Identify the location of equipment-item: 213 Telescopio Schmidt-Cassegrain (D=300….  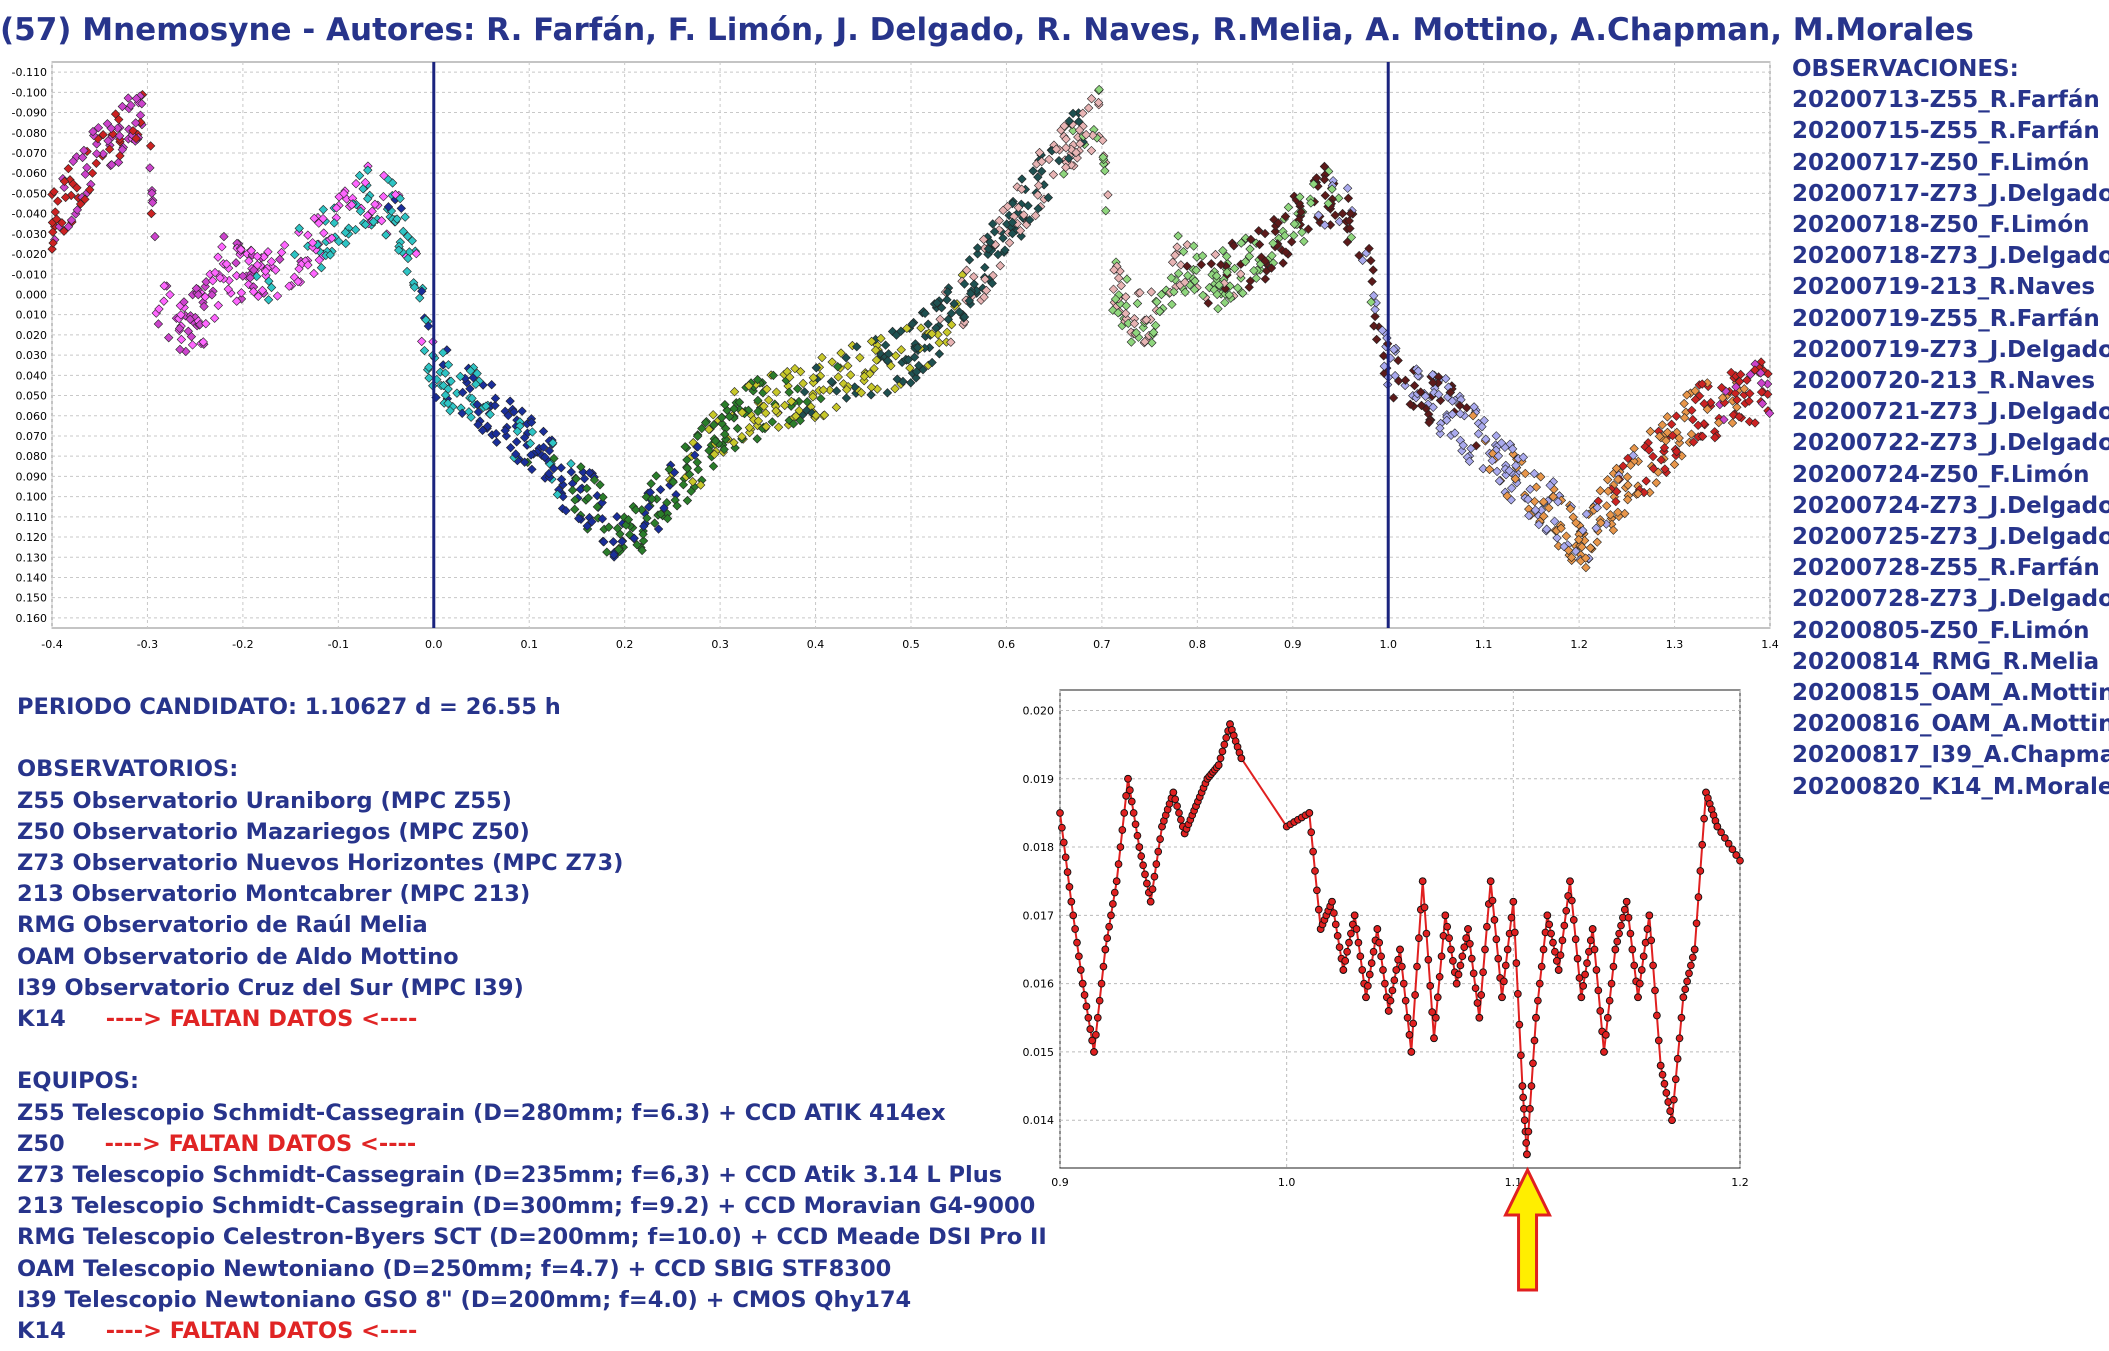
(526, 1206).